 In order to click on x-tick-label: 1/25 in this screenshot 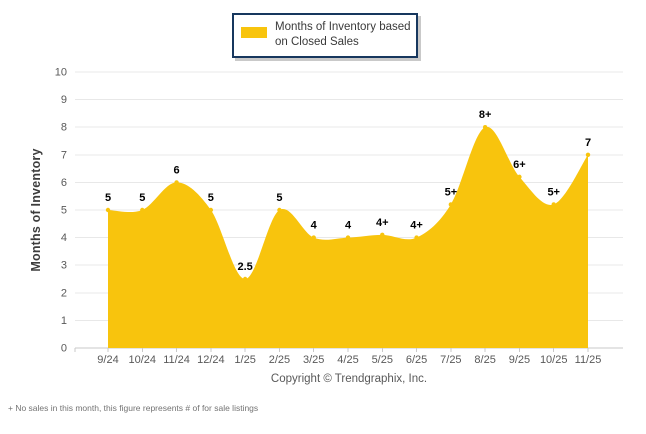, I will do `click(244, 360)`.